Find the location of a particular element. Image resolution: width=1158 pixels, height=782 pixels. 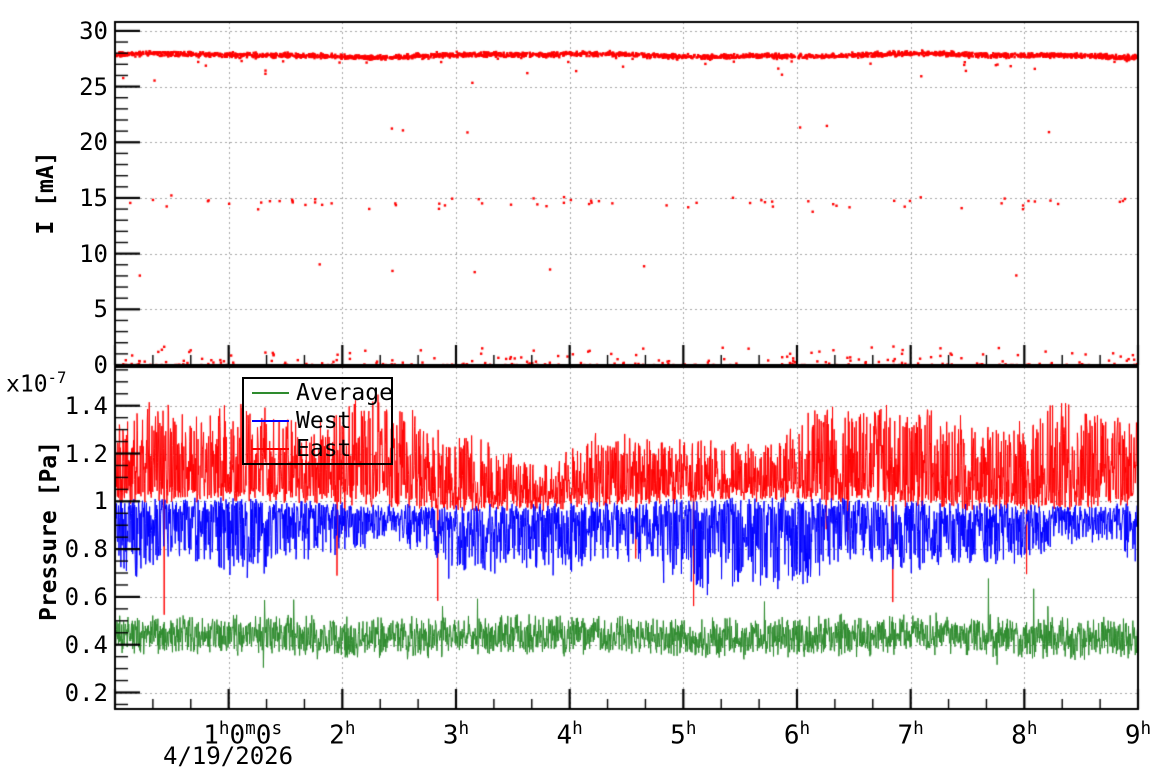

current-y-tick-label: 15 is located at coordinates (93, 197).